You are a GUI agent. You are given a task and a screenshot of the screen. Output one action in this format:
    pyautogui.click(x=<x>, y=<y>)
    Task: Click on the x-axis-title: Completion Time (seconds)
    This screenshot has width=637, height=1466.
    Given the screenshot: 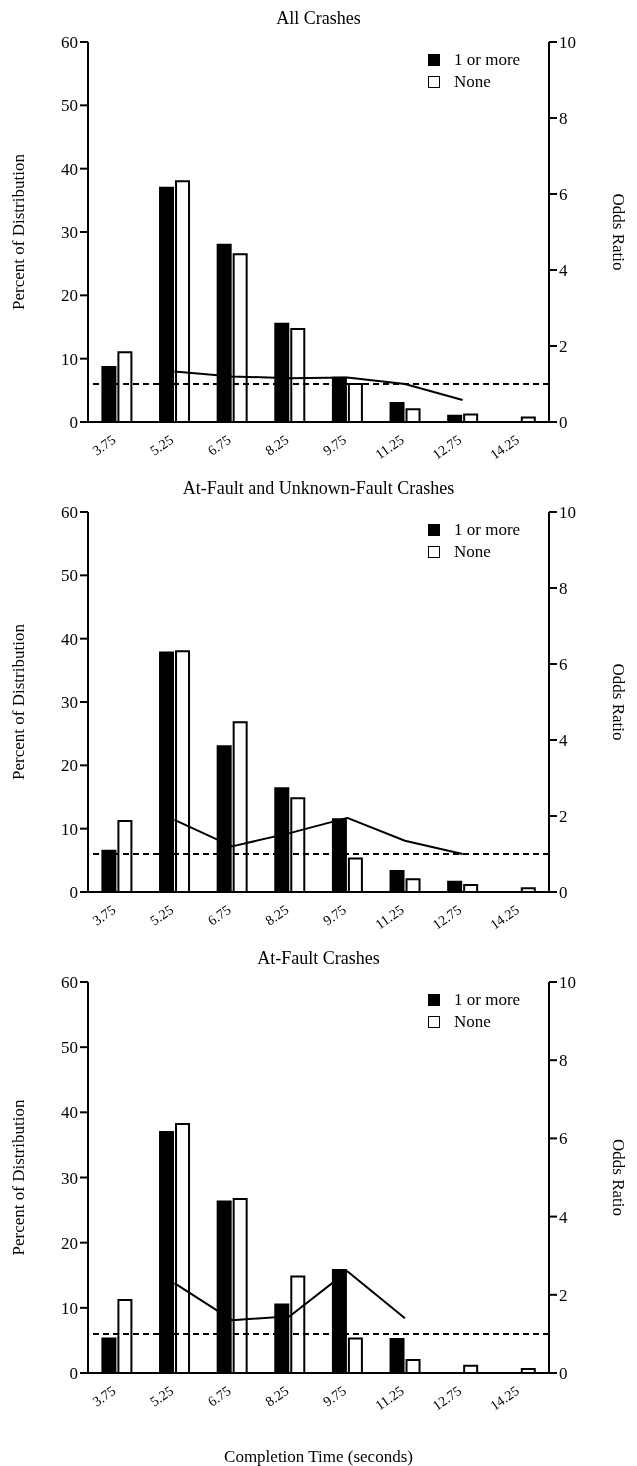 What is the action you would take?
    pyautogui.click(x=318, y=1456)
    